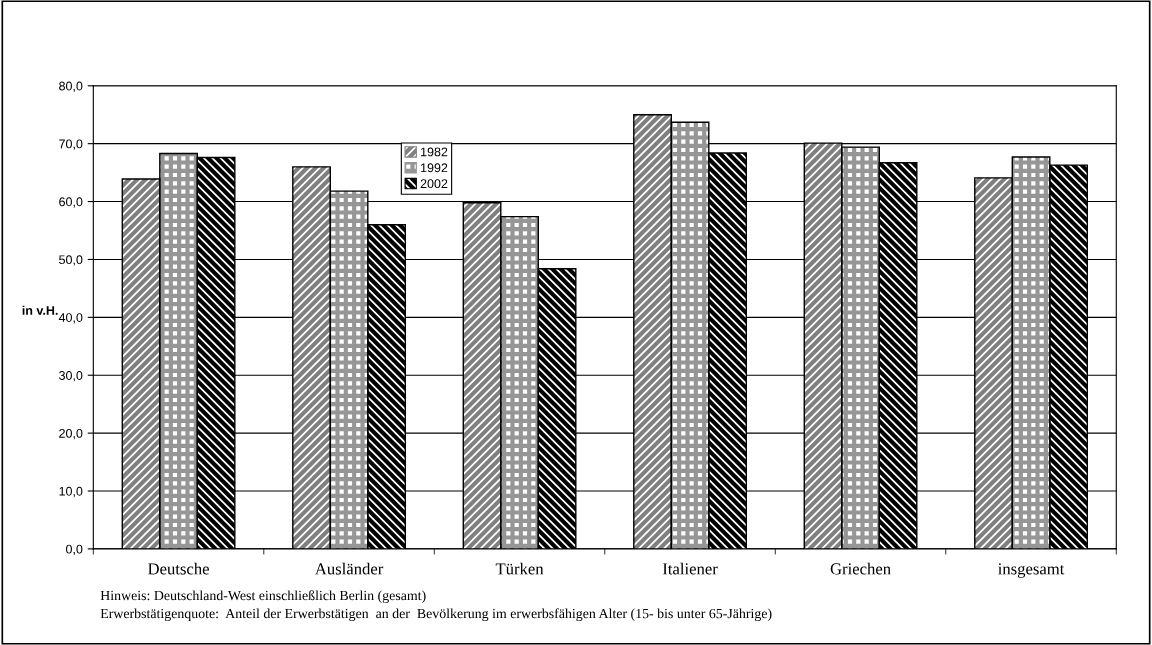 The width and height of the screenshot is (1152, 645). I want to click on y-tick-label: 60,0, so click(71, 202).